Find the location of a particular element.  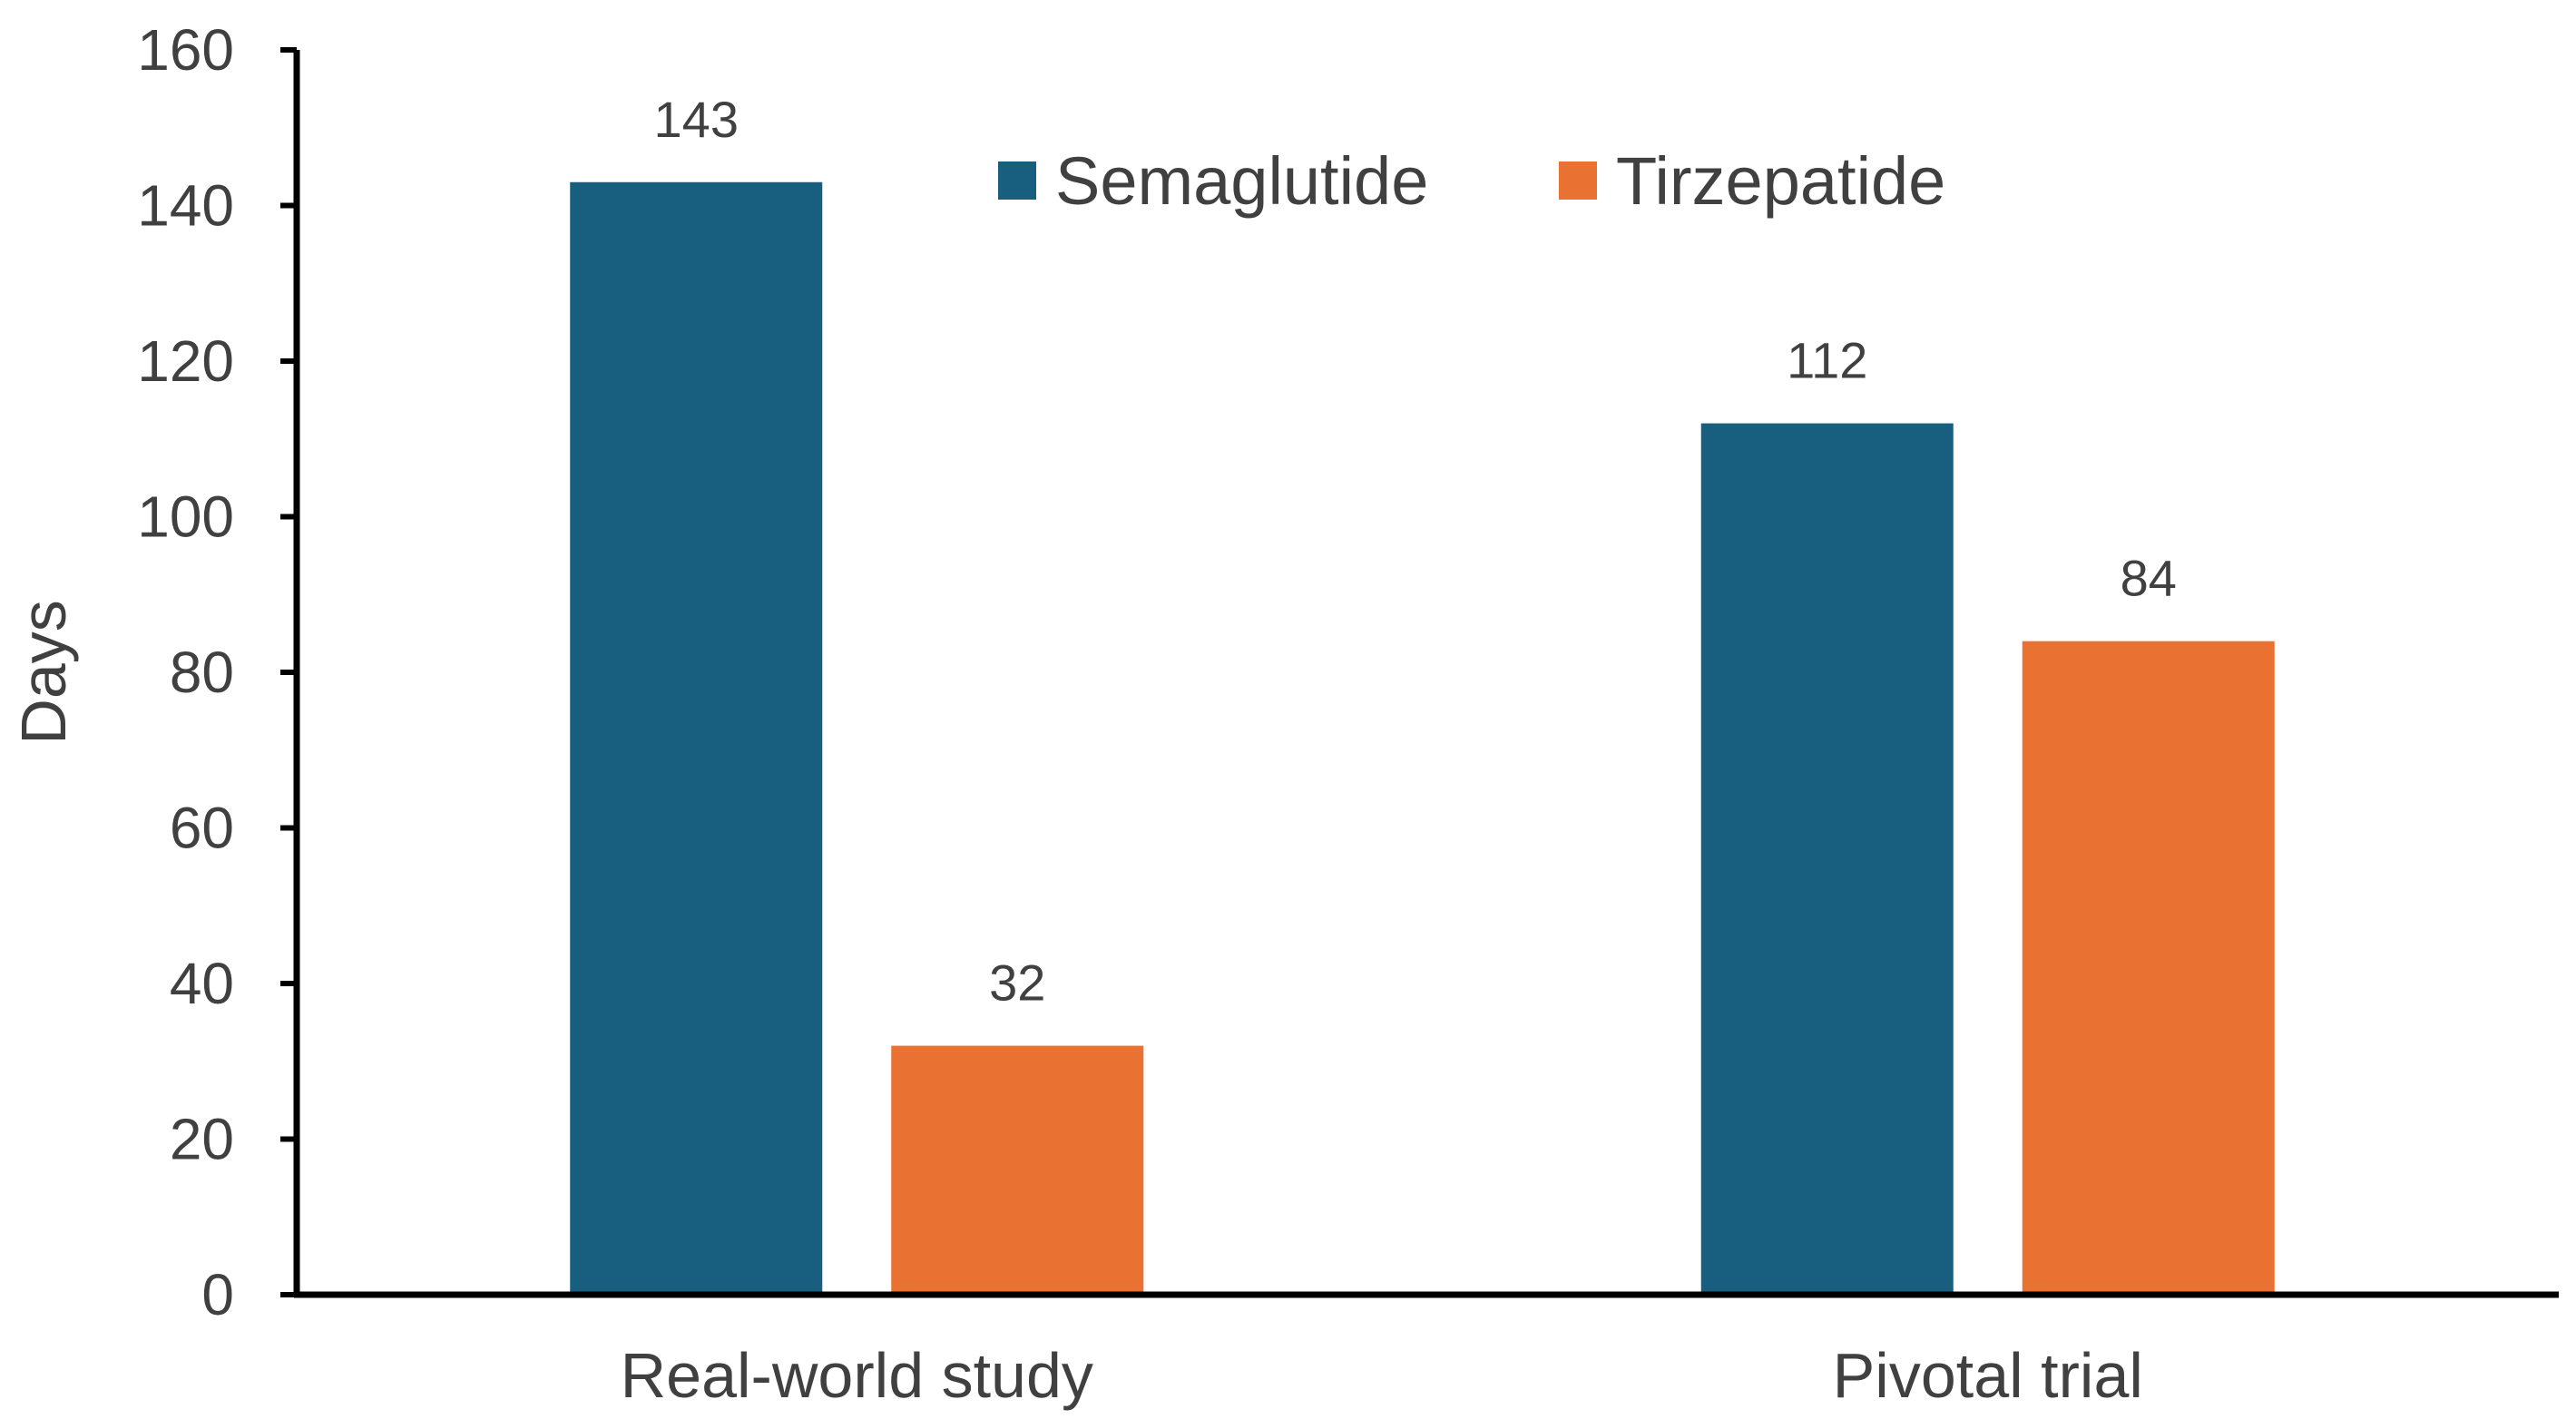

x-axis-category-labels: Real-world study Pivotal trial is located at coordinates (1382, 1375).